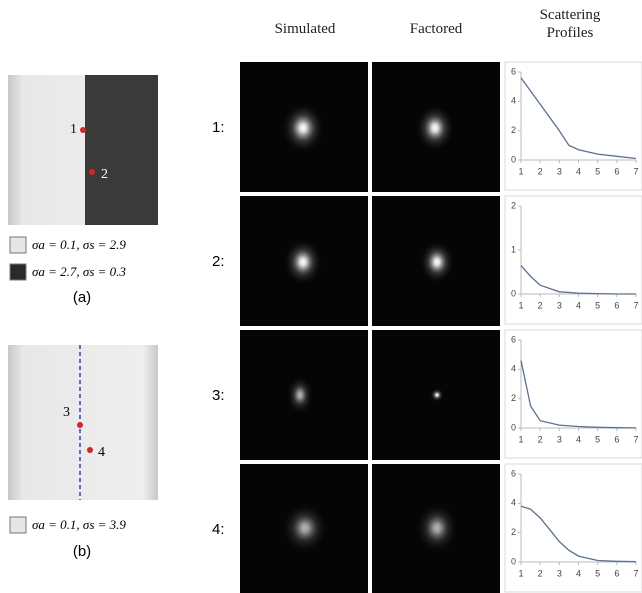 The width and height of the screenshot is (642, 593). What do you see at coordinates (570, 24) in the screenshot?
I see `column-header: Scattering Profiles` at bounding box center [570, 24].